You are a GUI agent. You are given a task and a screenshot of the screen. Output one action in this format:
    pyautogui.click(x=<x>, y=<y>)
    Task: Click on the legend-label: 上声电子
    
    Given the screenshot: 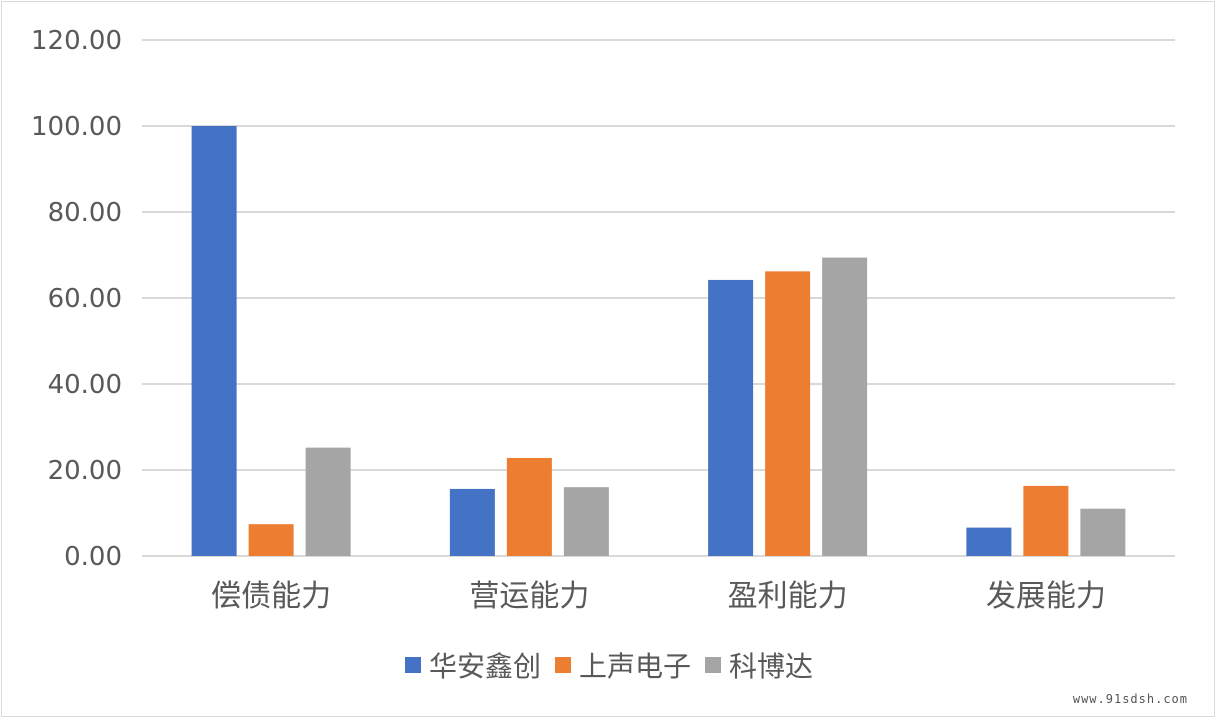 What is the action you would take?
    pyautogui.click(x=634, y=666)
    